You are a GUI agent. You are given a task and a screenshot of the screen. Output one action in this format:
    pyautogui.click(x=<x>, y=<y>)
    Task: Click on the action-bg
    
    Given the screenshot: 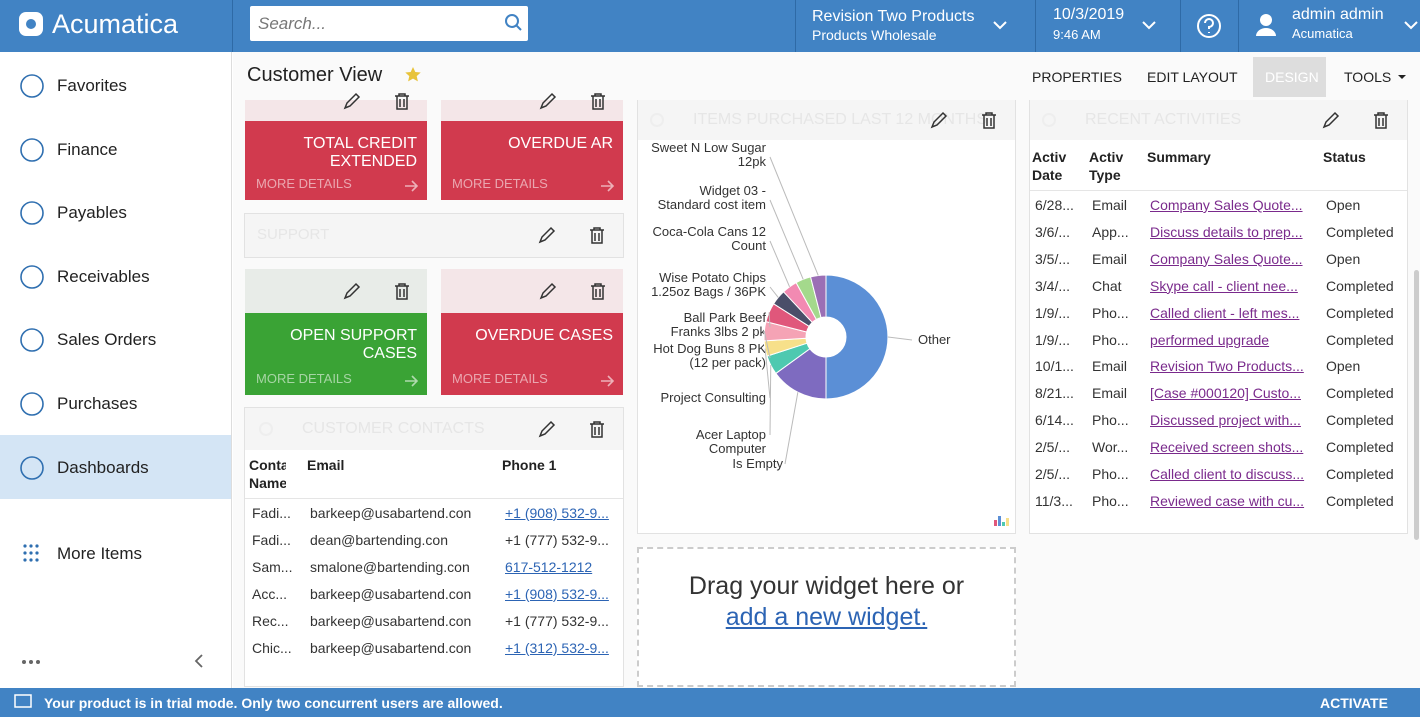 What is the action you would take?
    pyautogui.click(x=1289, y=77)
    